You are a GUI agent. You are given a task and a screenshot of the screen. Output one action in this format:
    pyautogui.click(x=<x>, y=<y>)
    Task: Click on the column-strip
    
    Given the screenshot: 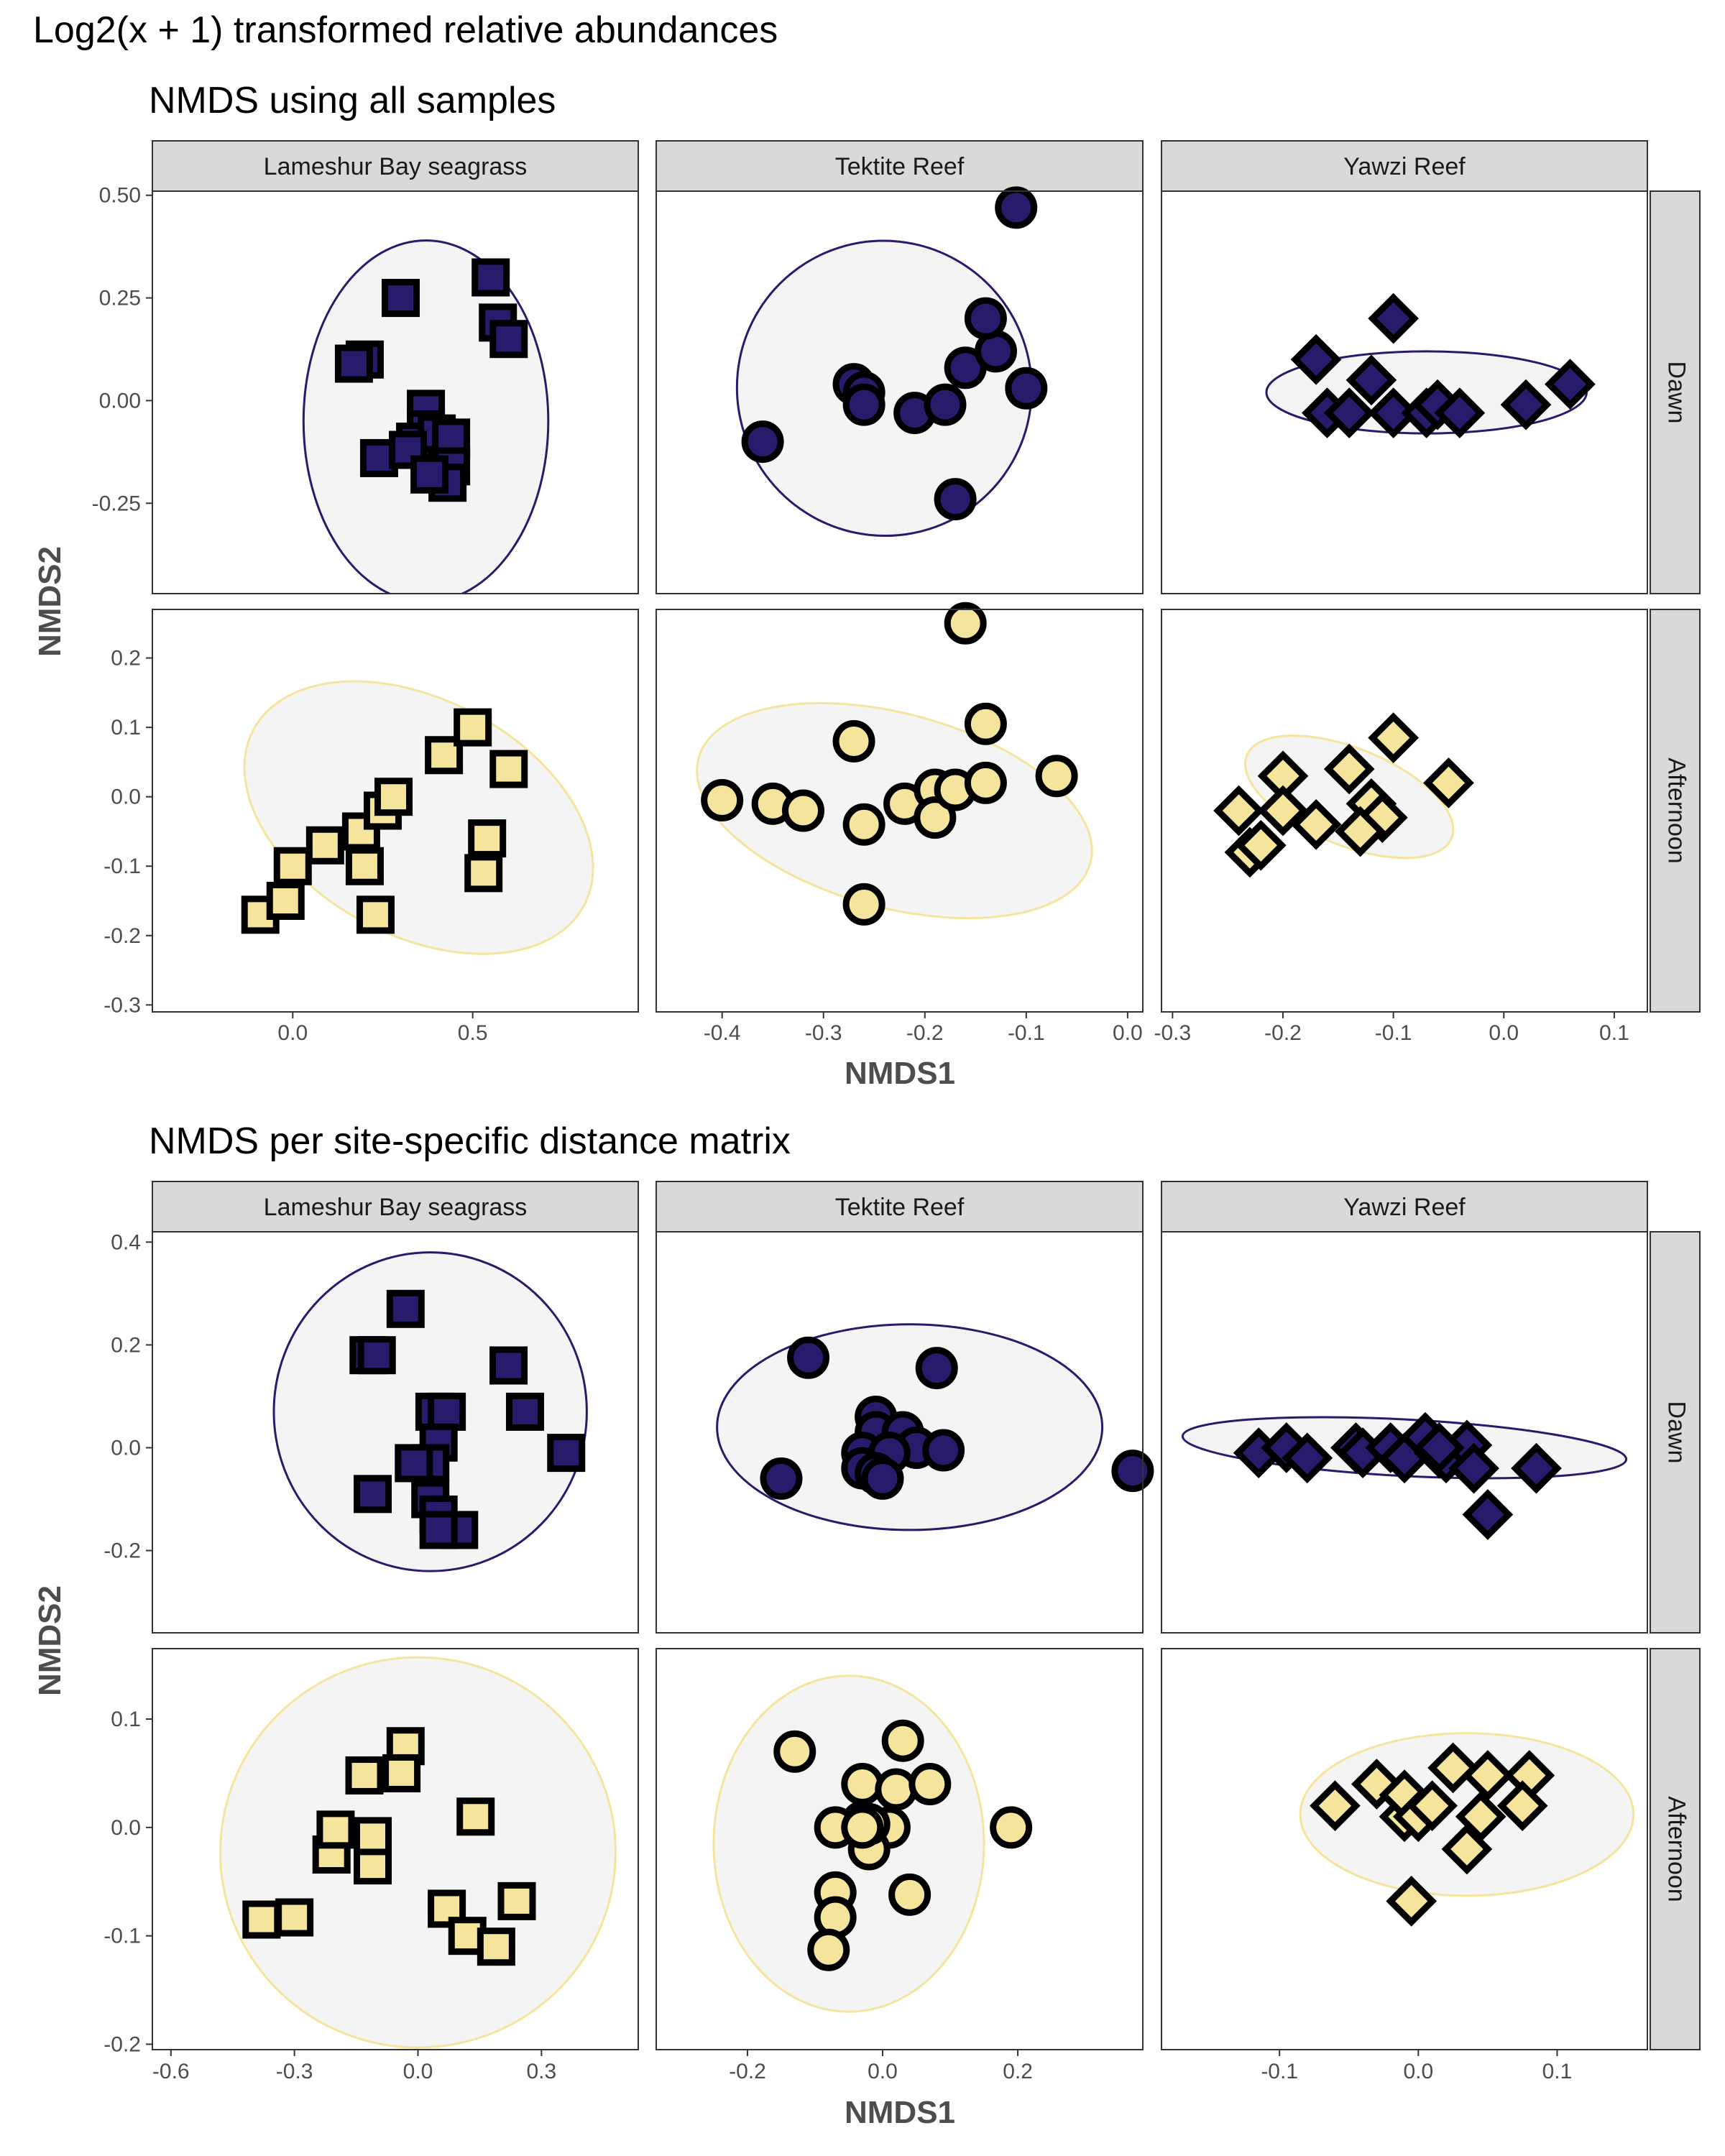 What is the action you would take?
    pyautogui.click(x=395, y=166)
    